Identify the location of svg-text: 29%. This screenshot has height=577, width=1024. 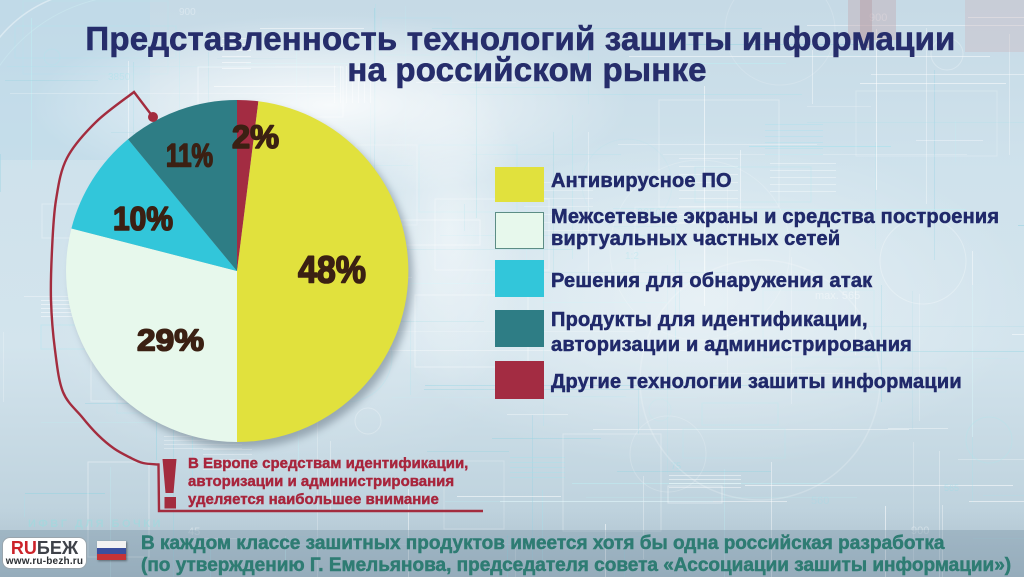
(170, 340).